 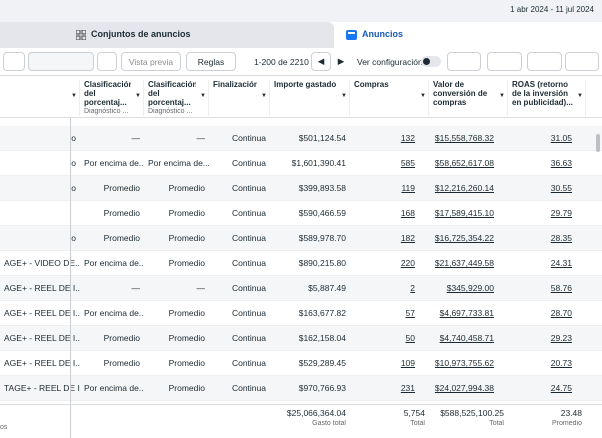 What do you see at coordinates (310, 98) in the screenshot?
I see `column-header: Importe gastado` at bounding box center [310, 98].